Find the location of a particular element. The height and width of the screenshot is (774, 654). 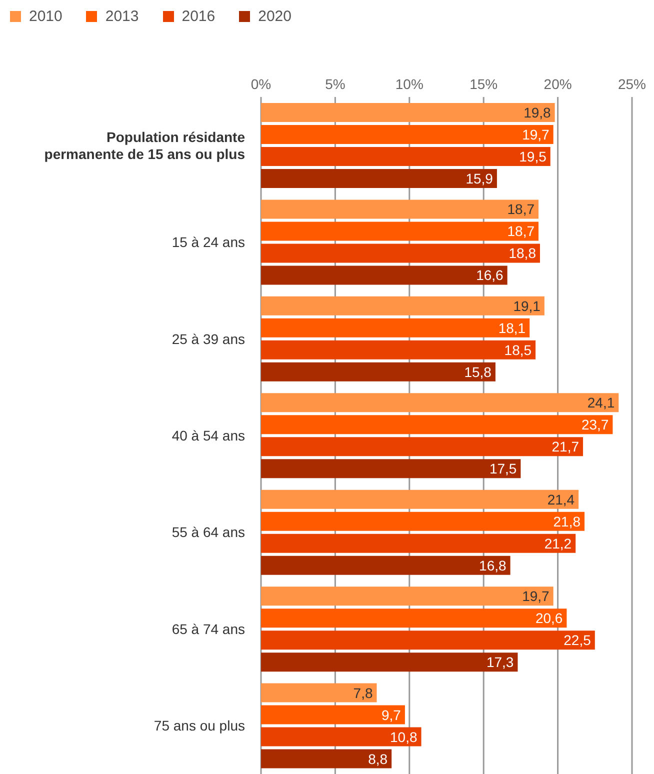

data-label: 8,8 is located at coordinates (378, 758).